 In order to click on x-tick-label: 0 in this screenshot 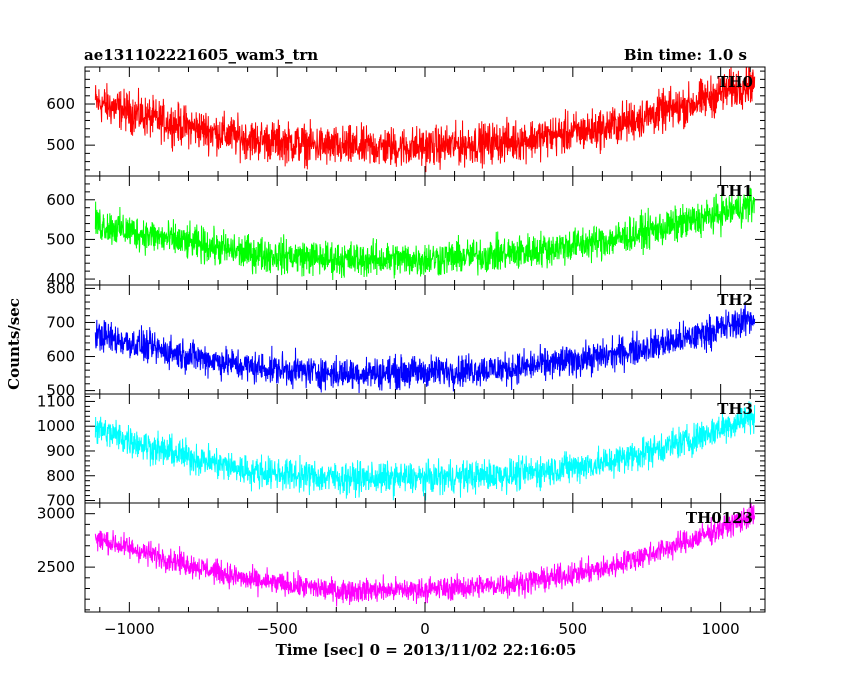, I will do `click(425, 629)`.